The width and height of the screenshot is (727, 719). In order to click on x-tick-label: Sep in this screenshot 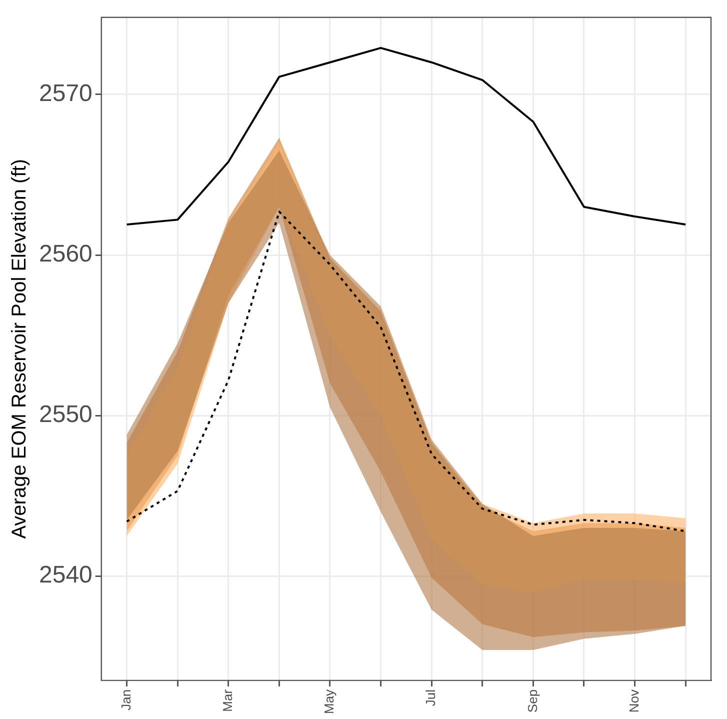, I will do `click(532, 701)`.